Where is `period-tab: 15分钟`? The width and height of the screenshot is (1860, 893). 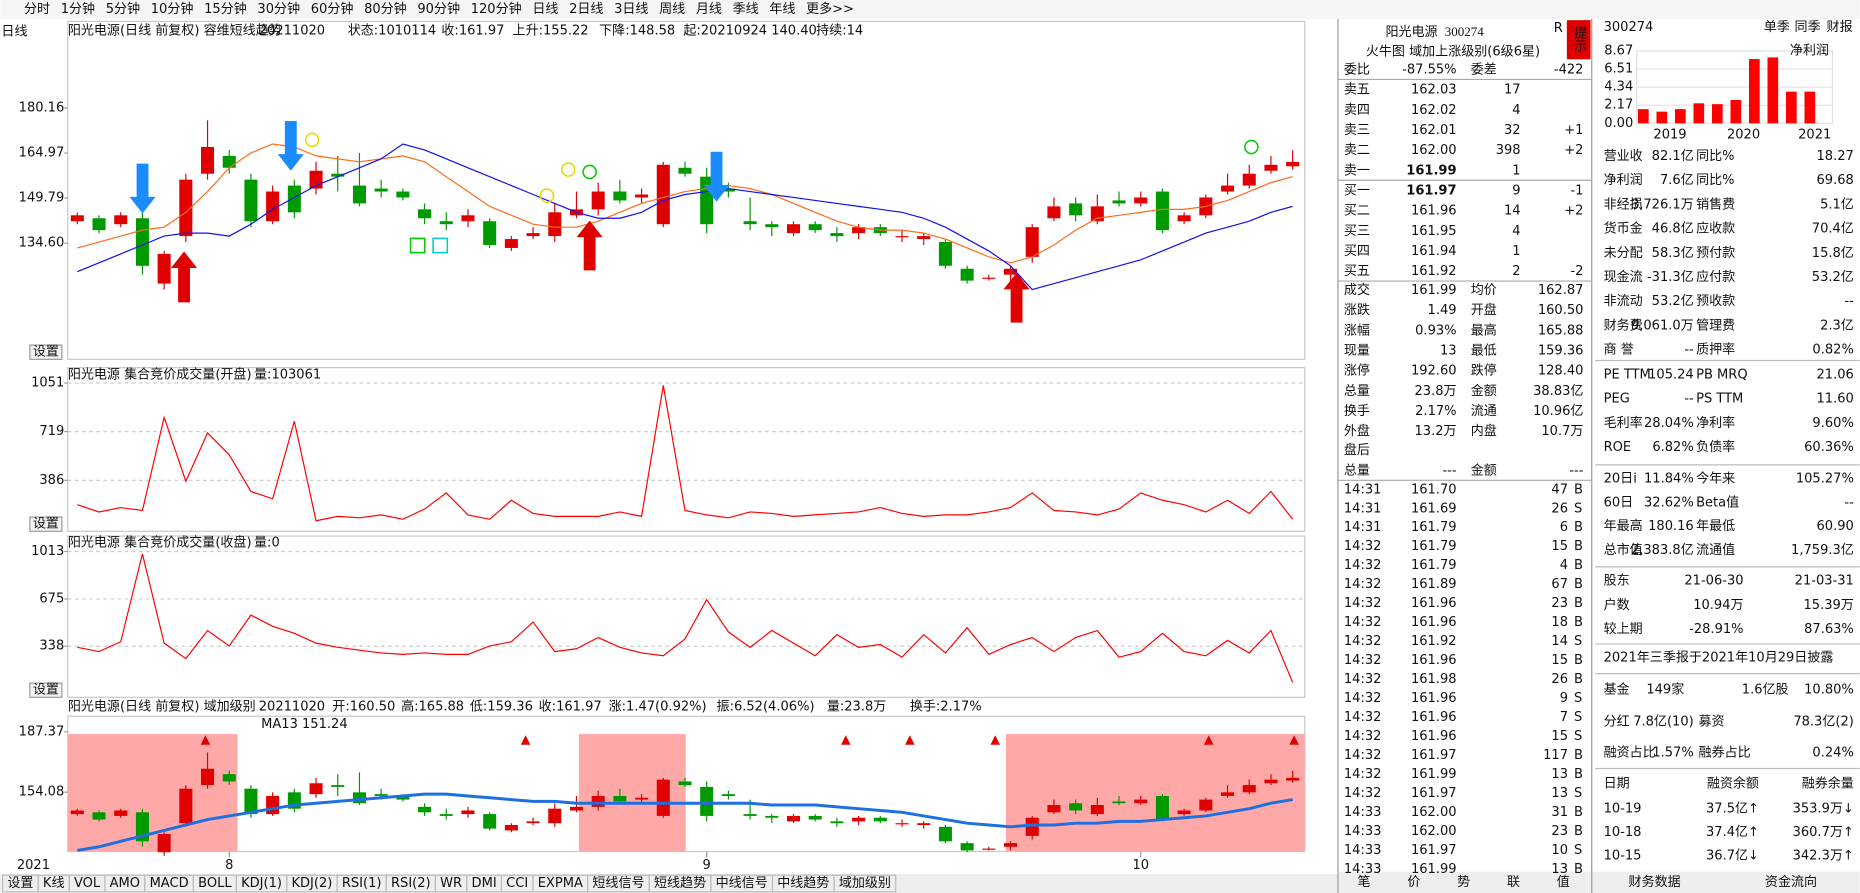
period-tab: 15分钟 is located at coordinates (225, 9).